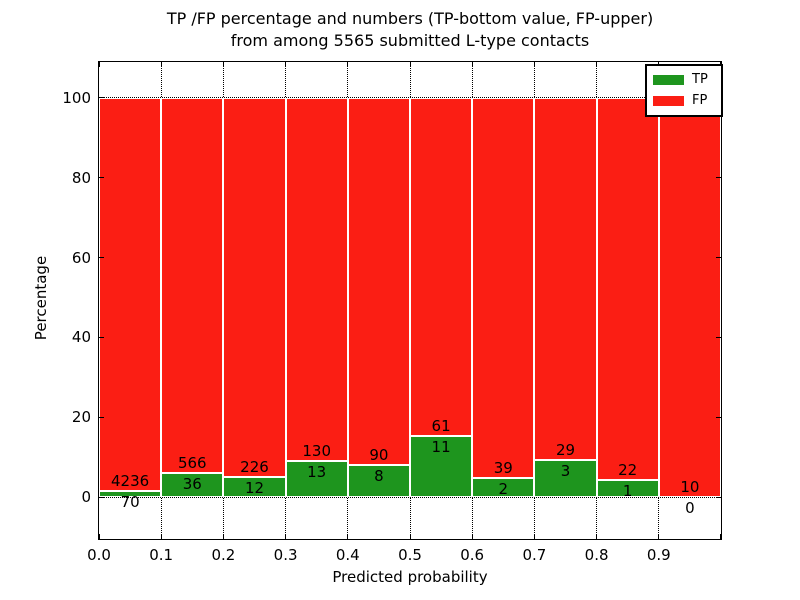  I want to click on fp-count-label: 22, so click(628, 469).